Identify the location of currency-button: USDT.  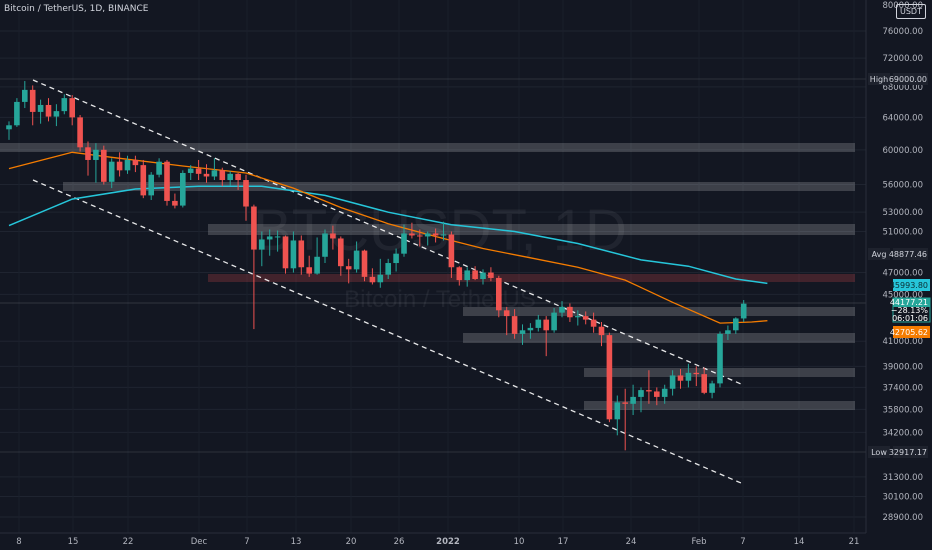
(911, 11).